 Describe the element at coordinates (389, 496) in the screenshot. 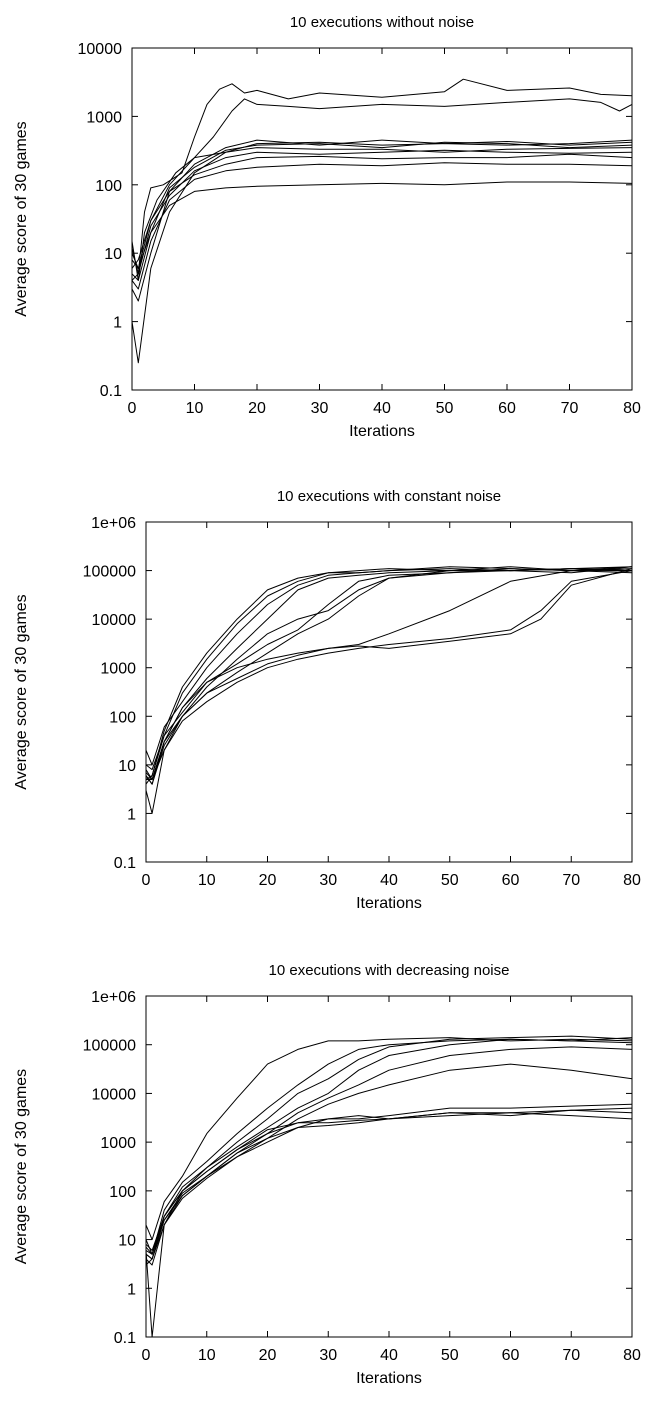

I see `chart-title: 10 executions with constant noise` at that location.